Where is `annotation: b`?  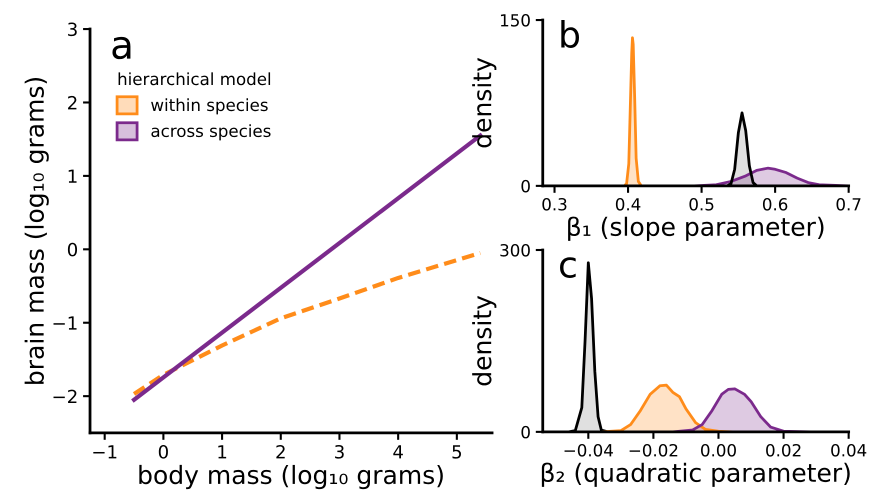
annotation: b is located at coordinates (570, 34).